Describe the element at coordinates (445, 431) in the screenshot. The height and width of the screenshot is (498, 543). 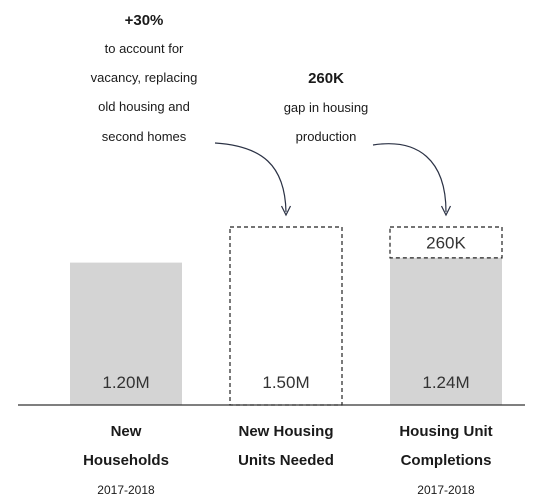
I see `category-name: Housing Unit` at that location.